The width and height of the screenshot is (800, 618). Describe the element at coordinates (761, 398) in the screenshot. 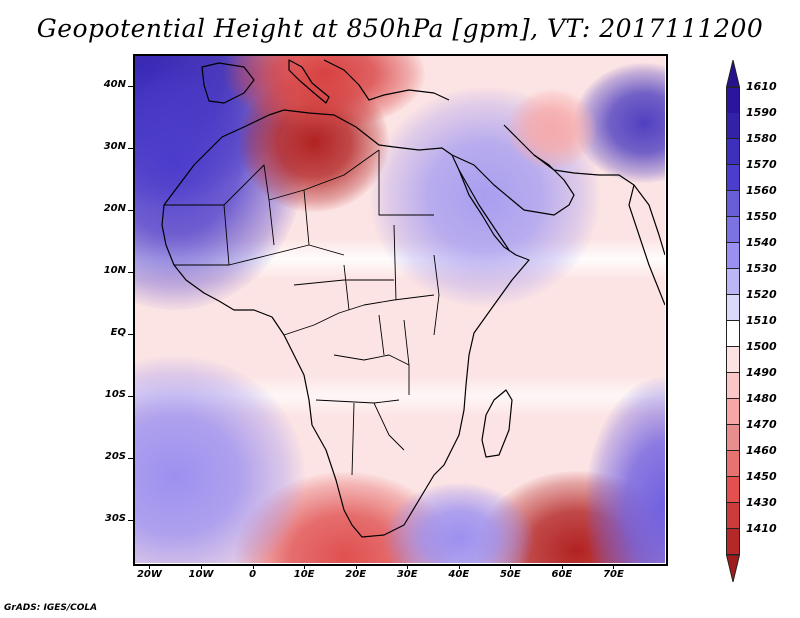

I see `colorbar-label: 1480` at that location.